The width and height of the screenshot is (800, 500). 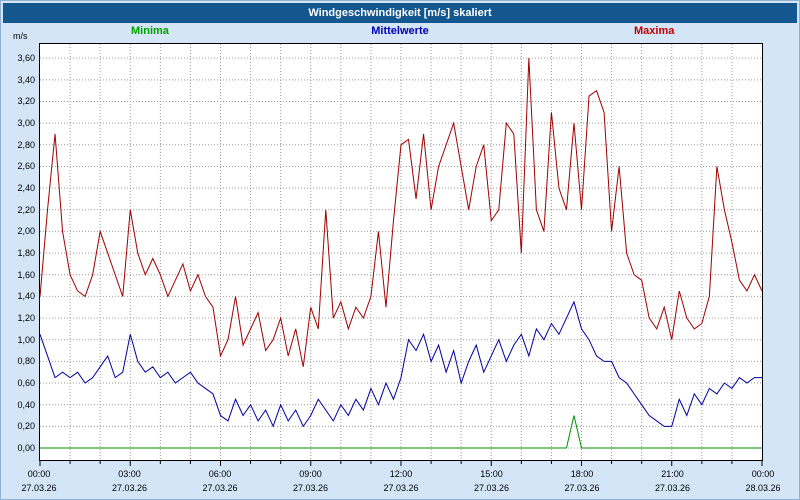 I want to click on title-bar: Windgeschwindigkeit [m/s] skaliert, so click(x=400, y=13).